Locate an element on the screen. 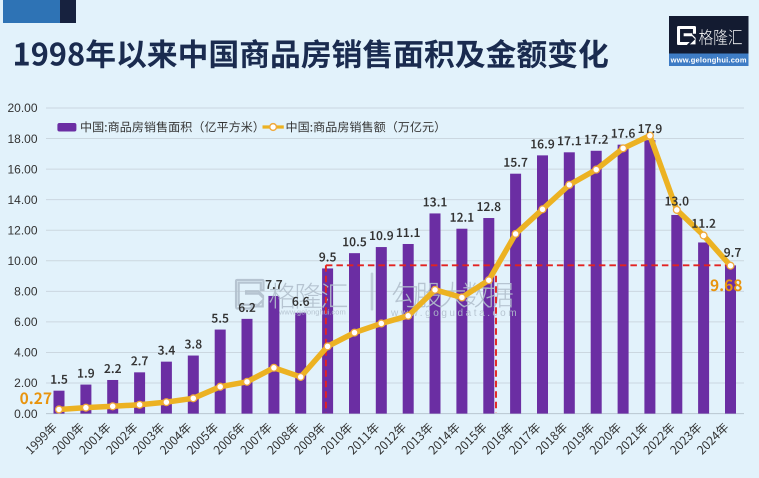 Image resolution: width=759 pixels, height=478 pixels. svg-text: www.gogudata.com is located at coordinates (454, 313).